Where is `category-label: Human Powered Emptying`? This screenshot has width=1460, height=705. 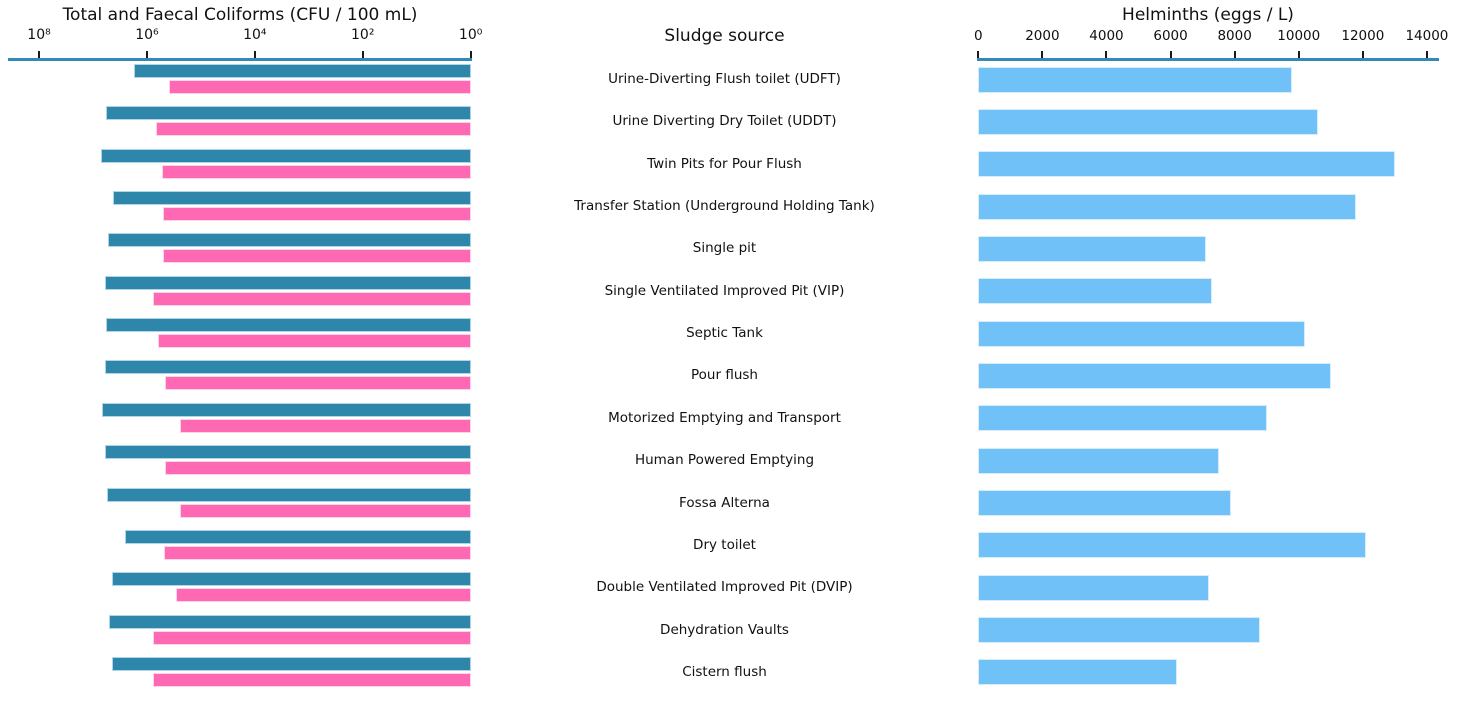 category-label: Human Powered Emptying is located at coordinates (724, 460).